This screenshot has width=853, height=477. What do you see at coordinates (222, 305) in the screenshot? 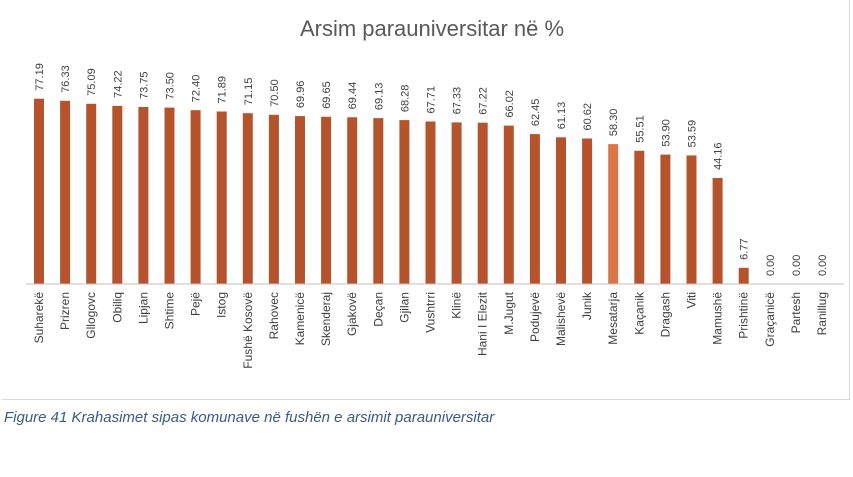
I see `category-label-istog: Istog` at bounding box center [222, 305].